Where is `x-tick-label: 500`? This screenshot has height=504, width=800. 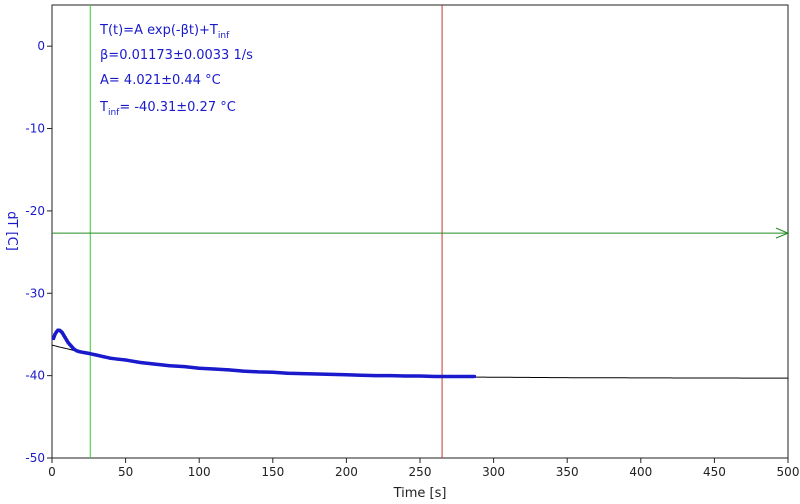 x-tick-label: 500 is located at coordinates (788, 472).